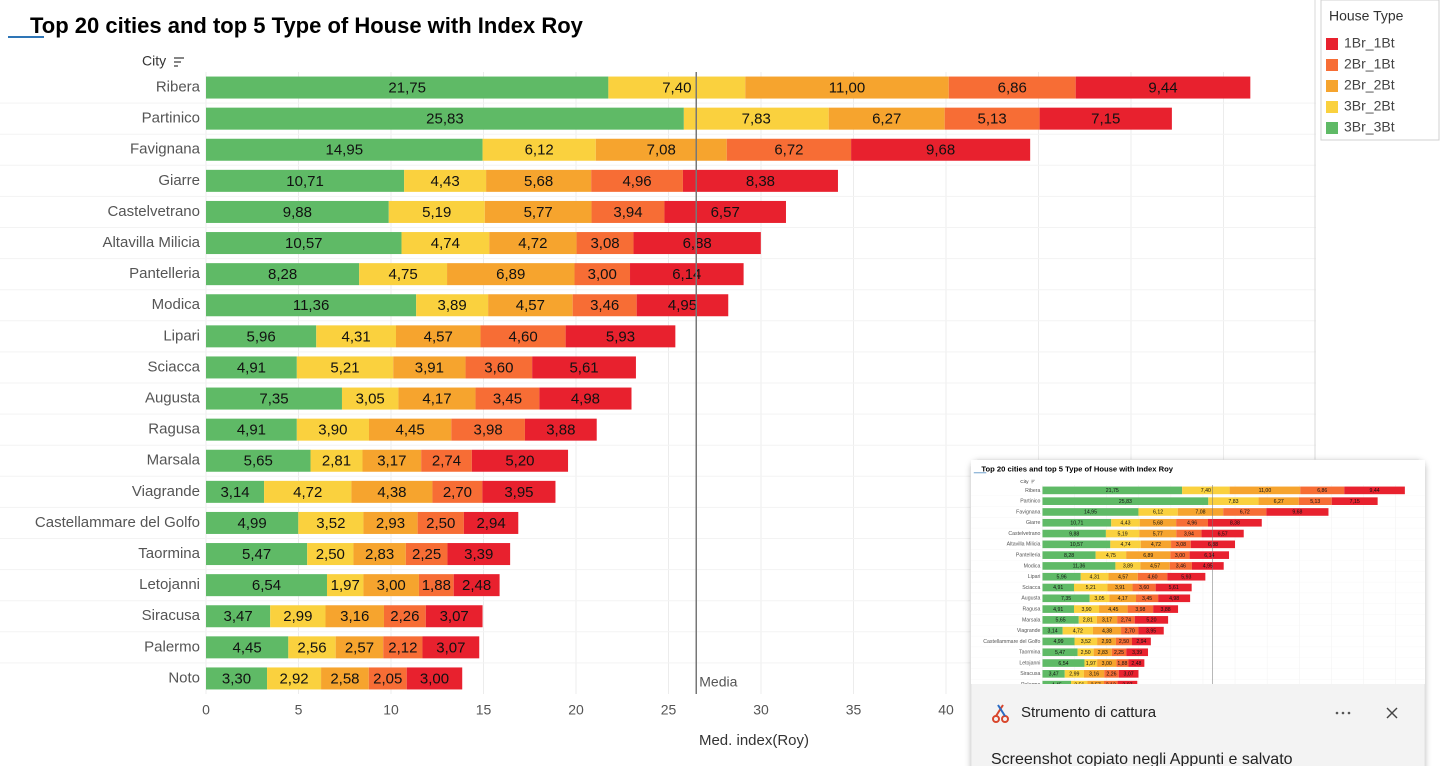 The width and height of the screenshot is (1445, 766). What do you see at coordinates (151, 242) in the screenshot?
I see `y-tick-label: Altavilla Milicia` at bounding box center [151, 242].